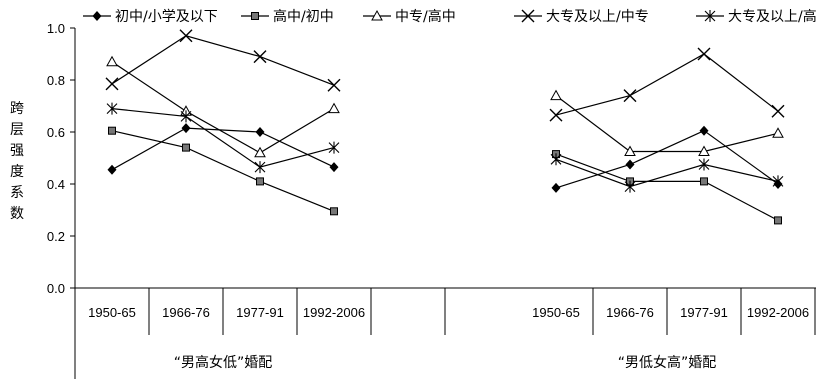  I want to click on y-axis-title: 跨层强度系数, so click(17, 161).